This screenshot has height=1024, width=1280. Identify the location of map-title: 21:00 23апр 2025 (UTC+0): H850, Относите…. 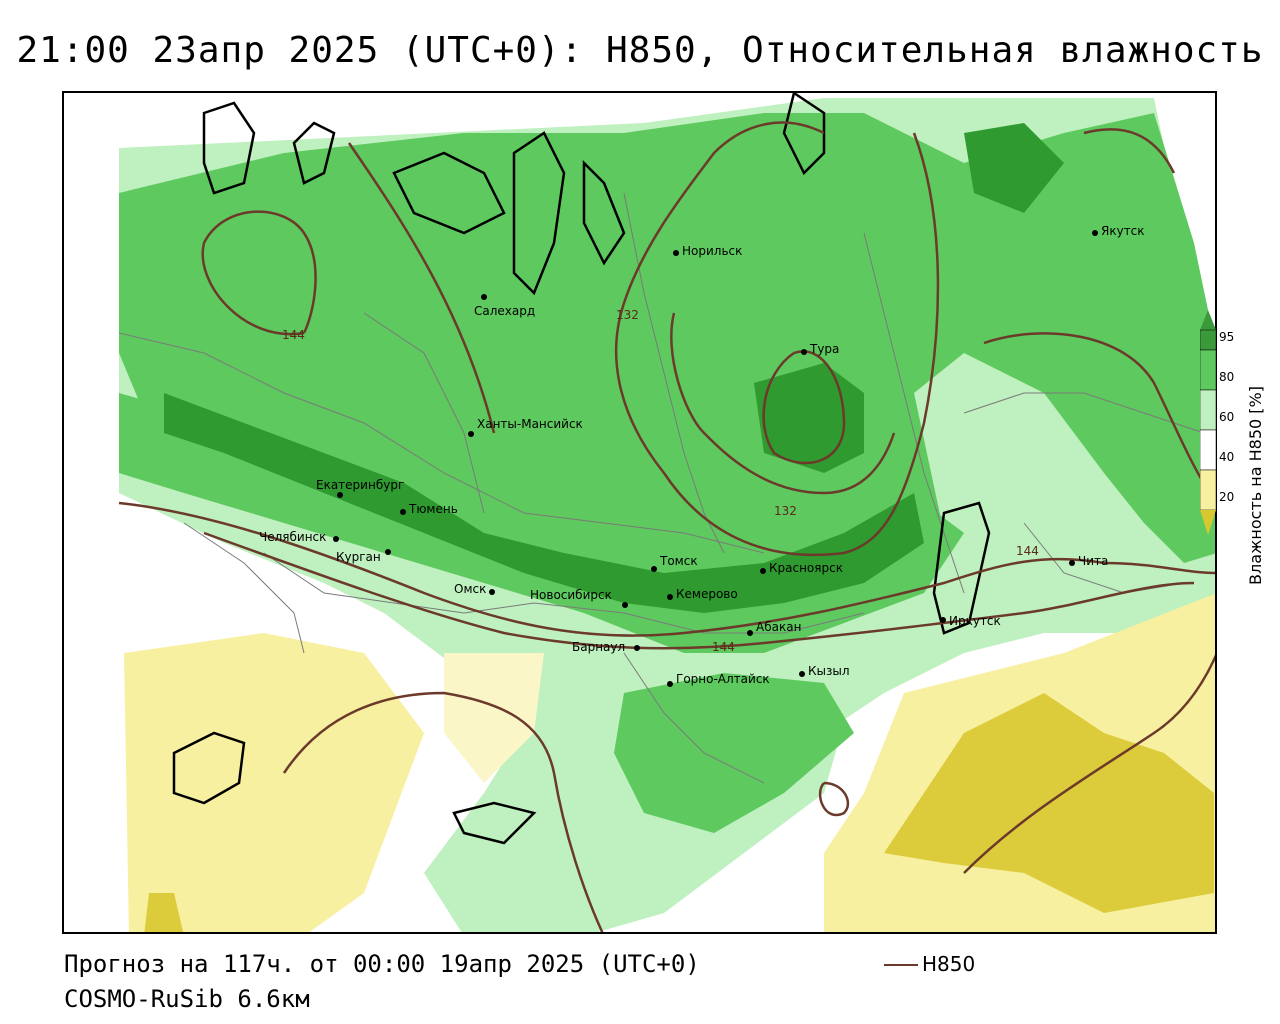
(640, 50).